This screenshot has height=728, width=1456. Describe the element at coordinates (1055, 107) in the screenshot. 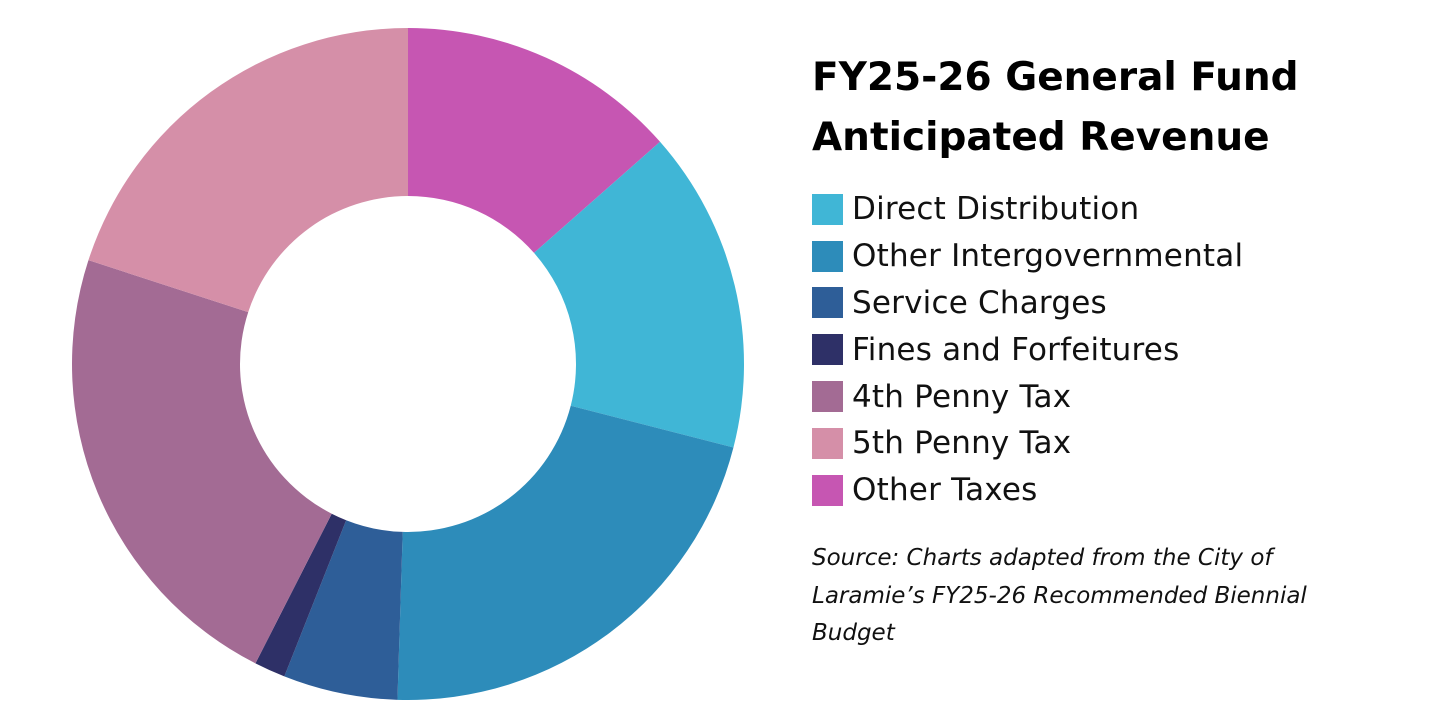

I see `chart-title: FY25-26 General Fund Anticipated Revenue` at that location.